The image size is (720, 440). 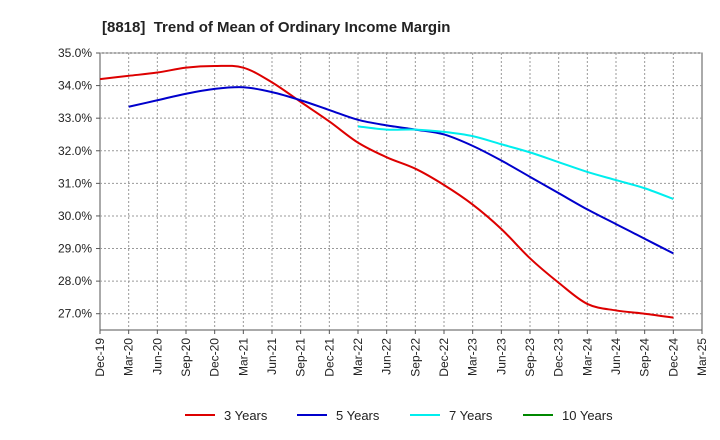 I want to click on x-tick-label: Dec-23, so click(x=559, y=357).